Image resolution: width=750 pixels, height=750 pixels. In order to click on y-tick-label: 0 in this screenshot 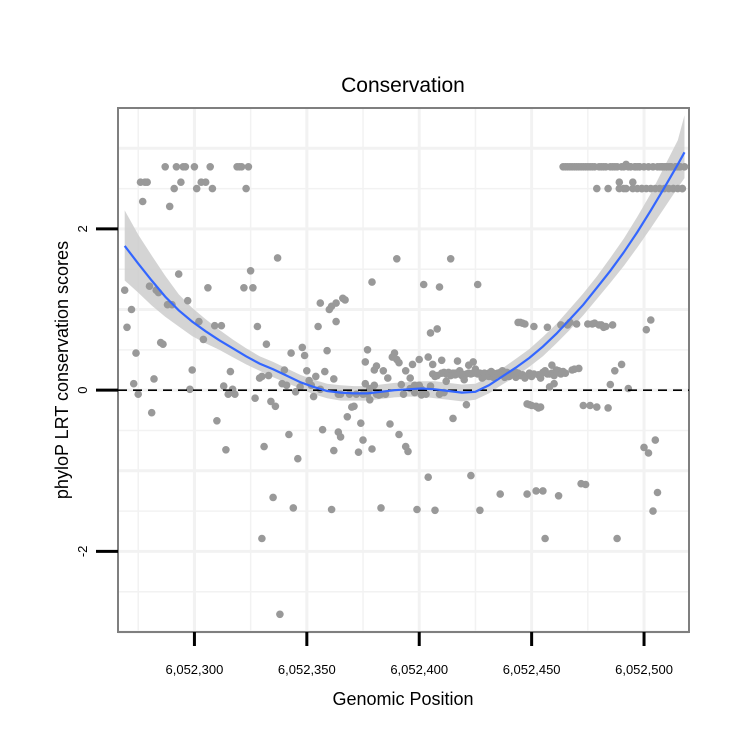, I will do `click(82, 390)`.